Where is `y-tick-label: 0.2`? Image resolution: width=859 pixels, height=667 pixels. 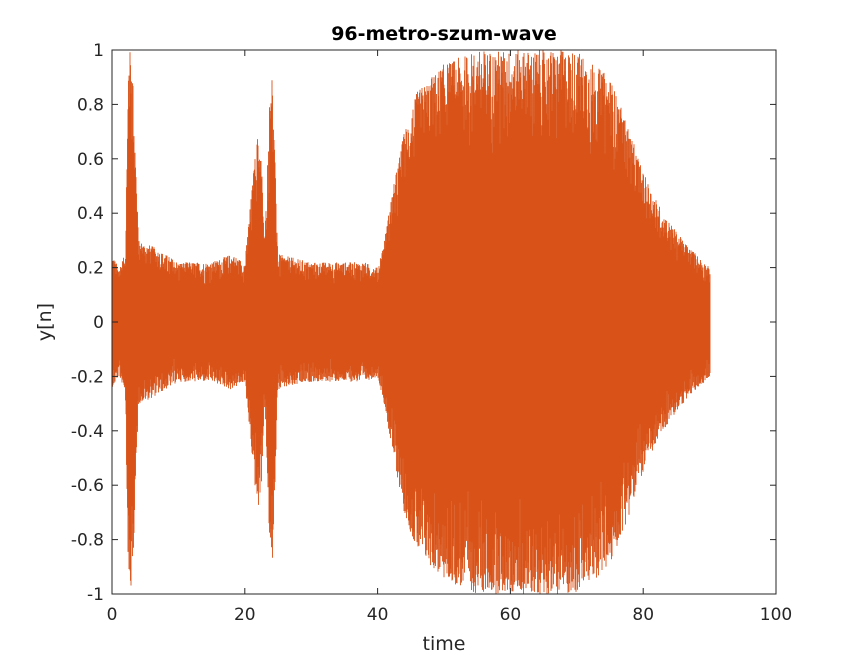
y-tick-label: 0.2 is located at coordinates (90, 269).